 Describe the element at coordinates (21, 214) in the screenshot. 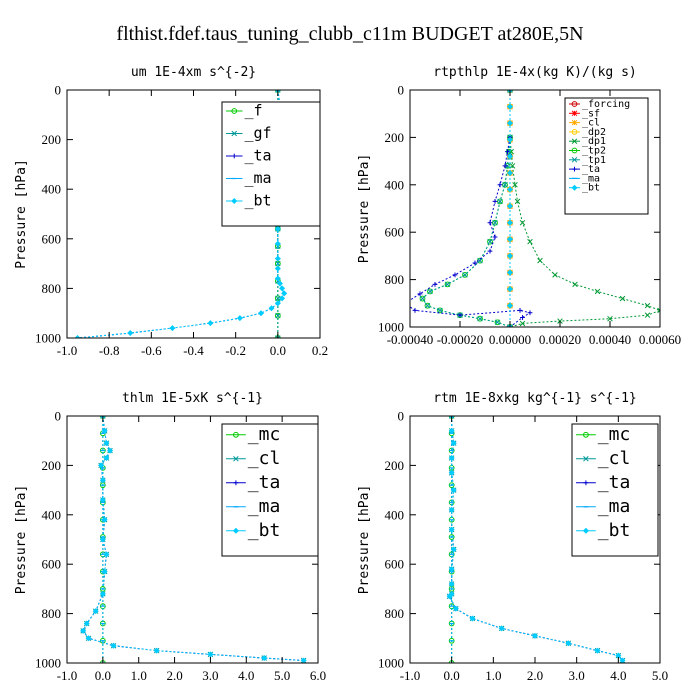

I see `y-axis-label: Pressure [hPa]` at that location.